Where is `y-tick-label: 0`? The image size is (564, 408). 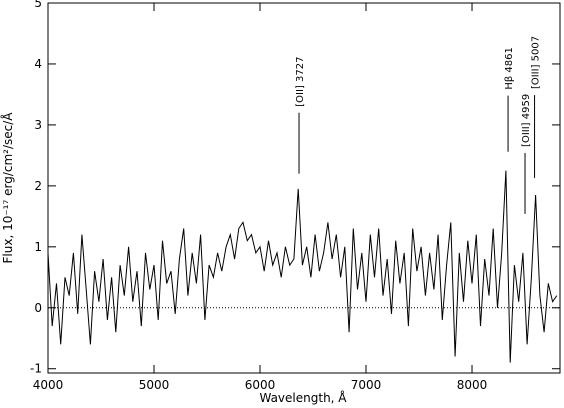 y-tick-label: 0 is located at coordinates (38, 308).